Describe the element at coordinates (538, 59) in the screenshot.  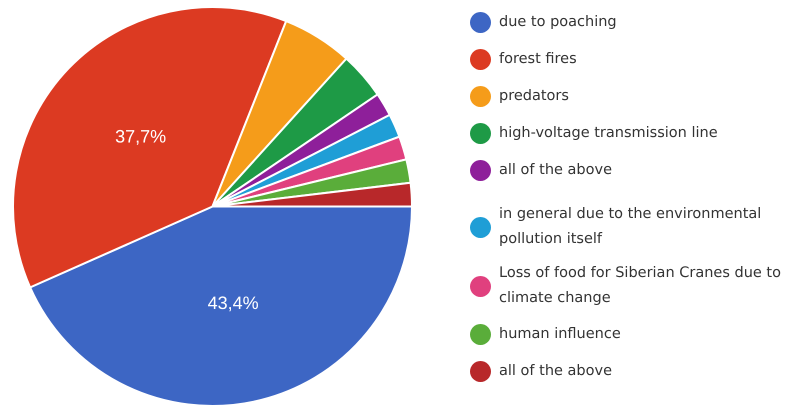
I see `legend-label: forest fires` at that location.